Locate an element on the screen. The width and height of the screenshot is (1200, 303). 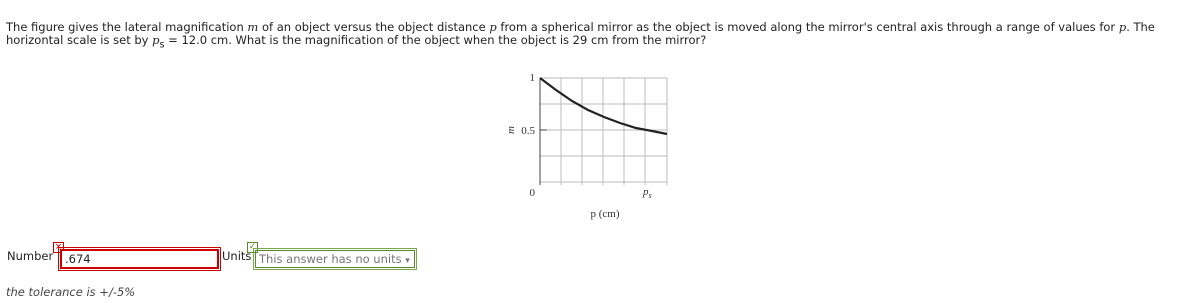
grid is located at coordinates (603, 131).